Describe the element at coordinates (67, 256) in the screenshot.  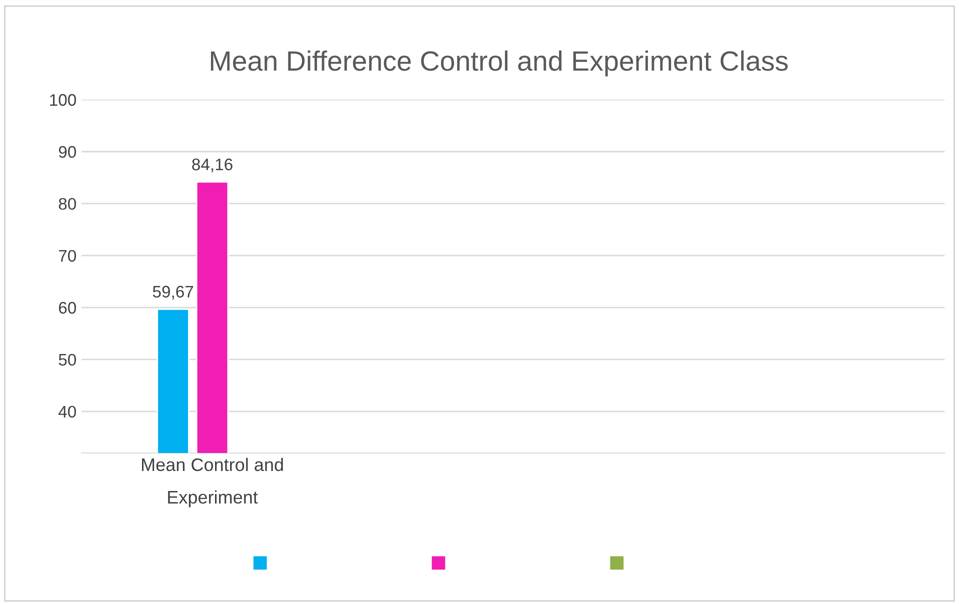
I see `y-tick-label: 70` at that location.